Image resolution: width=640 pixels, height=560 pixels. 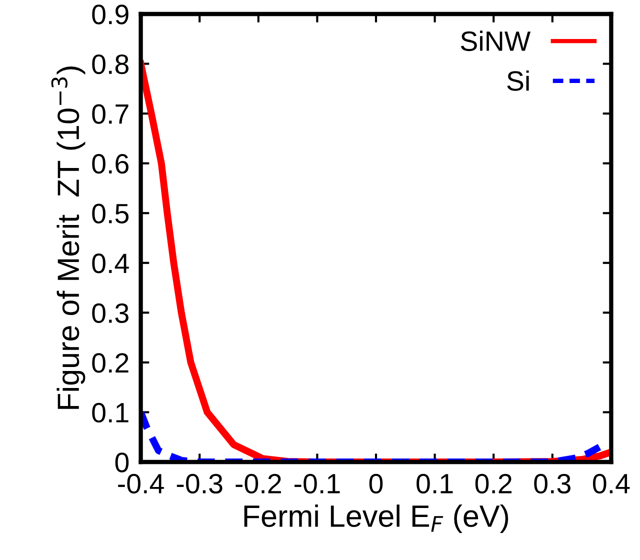 I want to click on x-axis-title: Fermi Level E$_{F}$ (eV), so click(x=376, y=519).